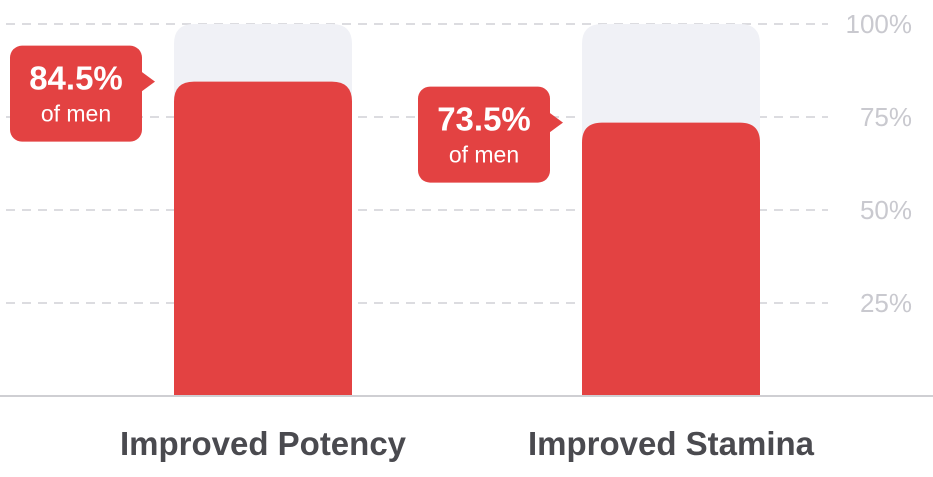 The height and width of the screenshot is (477, 933). What do you see at coordinates (263, 443) in the screenshot?
I see `category-label: Improved Potency` at bounding box center [263, 443].